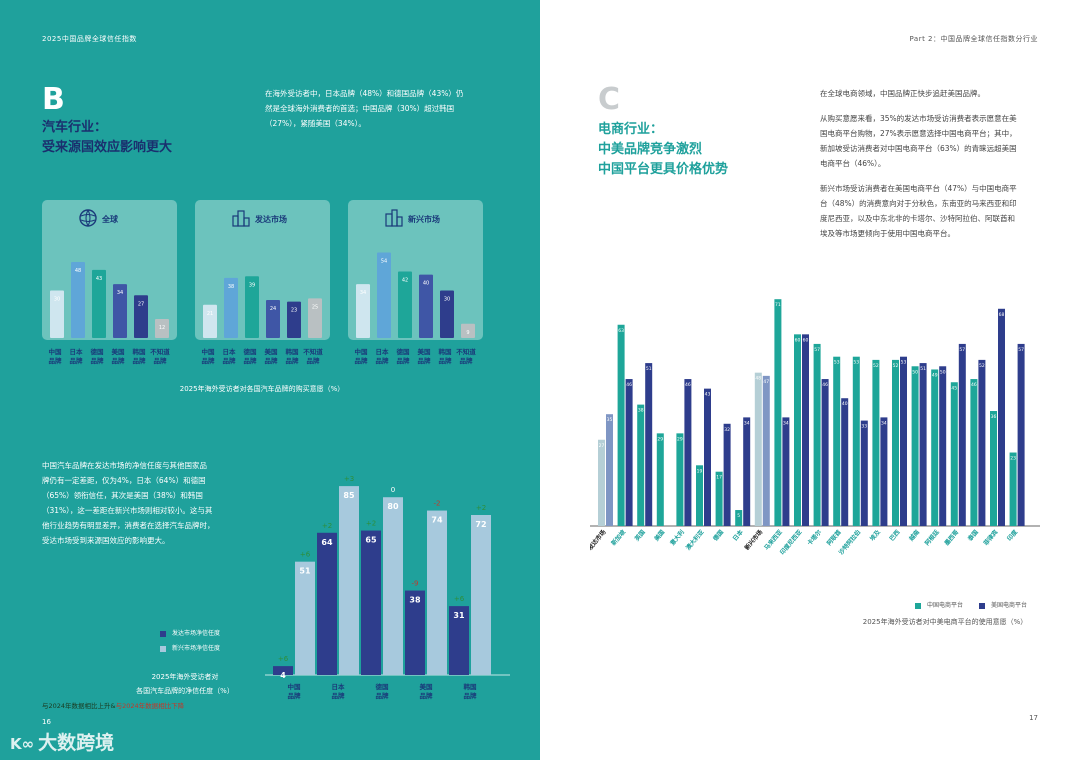 This screenshot has height=760, width=1080. What do you see at coordinates (649, 369) in the screenshot?
I see `ecommerce-bar-label: 51` at bounding box center [649, 369].